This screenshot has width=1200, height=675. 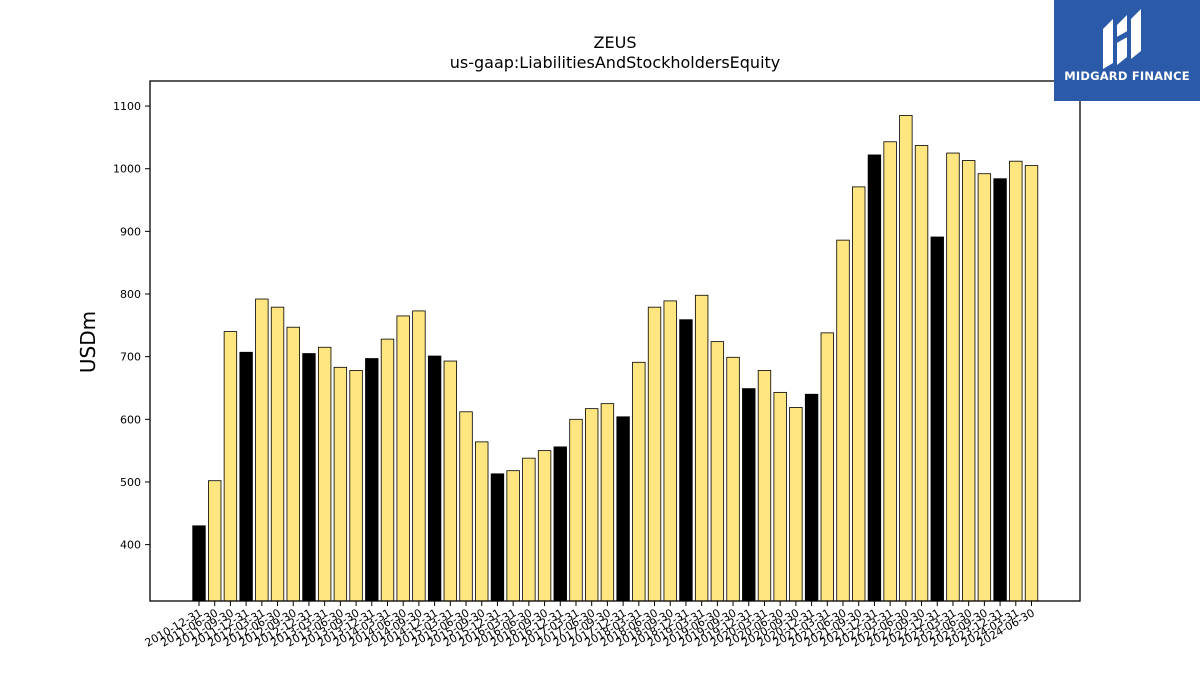 What do you see at coordinates (615, 42) in the screenshot?
I see `chart-title: ZEUS` at bounding box center [615, 42].